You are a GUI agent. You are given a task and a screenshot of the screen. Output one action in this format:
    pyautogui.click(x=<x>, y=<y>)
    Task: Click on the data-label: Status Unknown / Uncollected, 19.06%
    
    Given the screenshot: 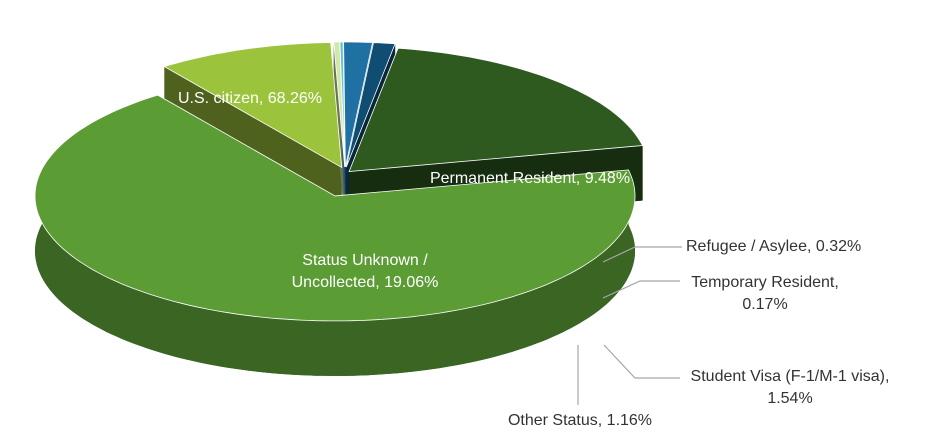 What is the action you would take?
    pyautogui.click(x=365, y=271)
    